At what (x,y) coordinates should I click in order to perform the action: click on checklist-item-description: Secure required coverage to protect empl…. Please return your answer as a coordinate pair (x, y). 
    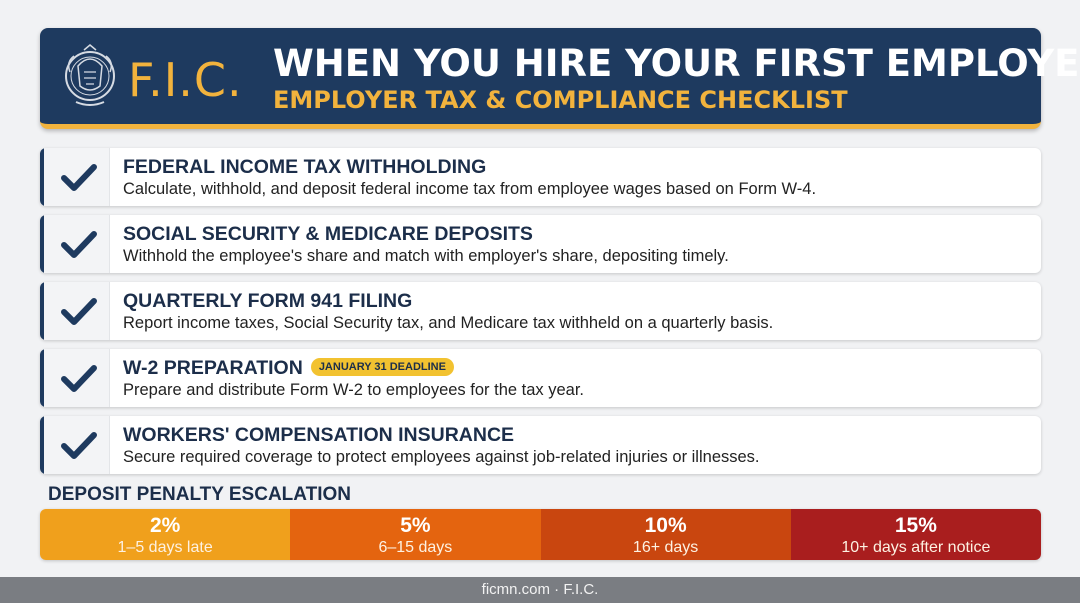
    Looking at the image, I should click on (441, 457).